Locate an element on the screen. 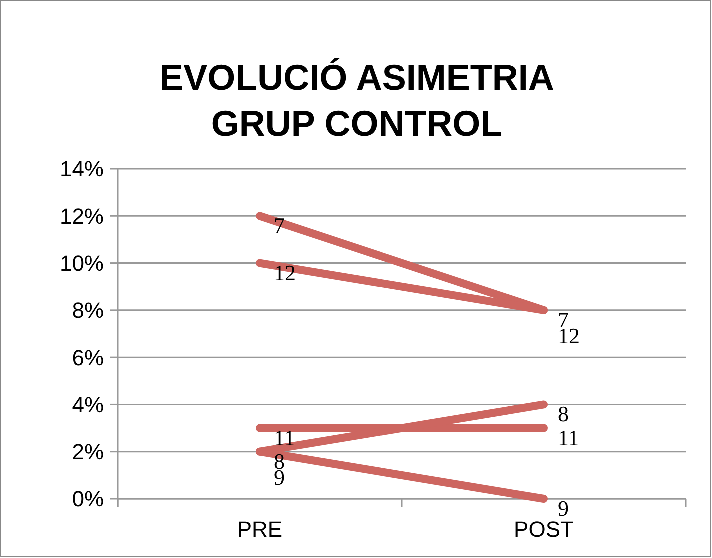 This screenshot has width=712, height=558. y-tick-label: 8% is located at coordinates (88, 311).